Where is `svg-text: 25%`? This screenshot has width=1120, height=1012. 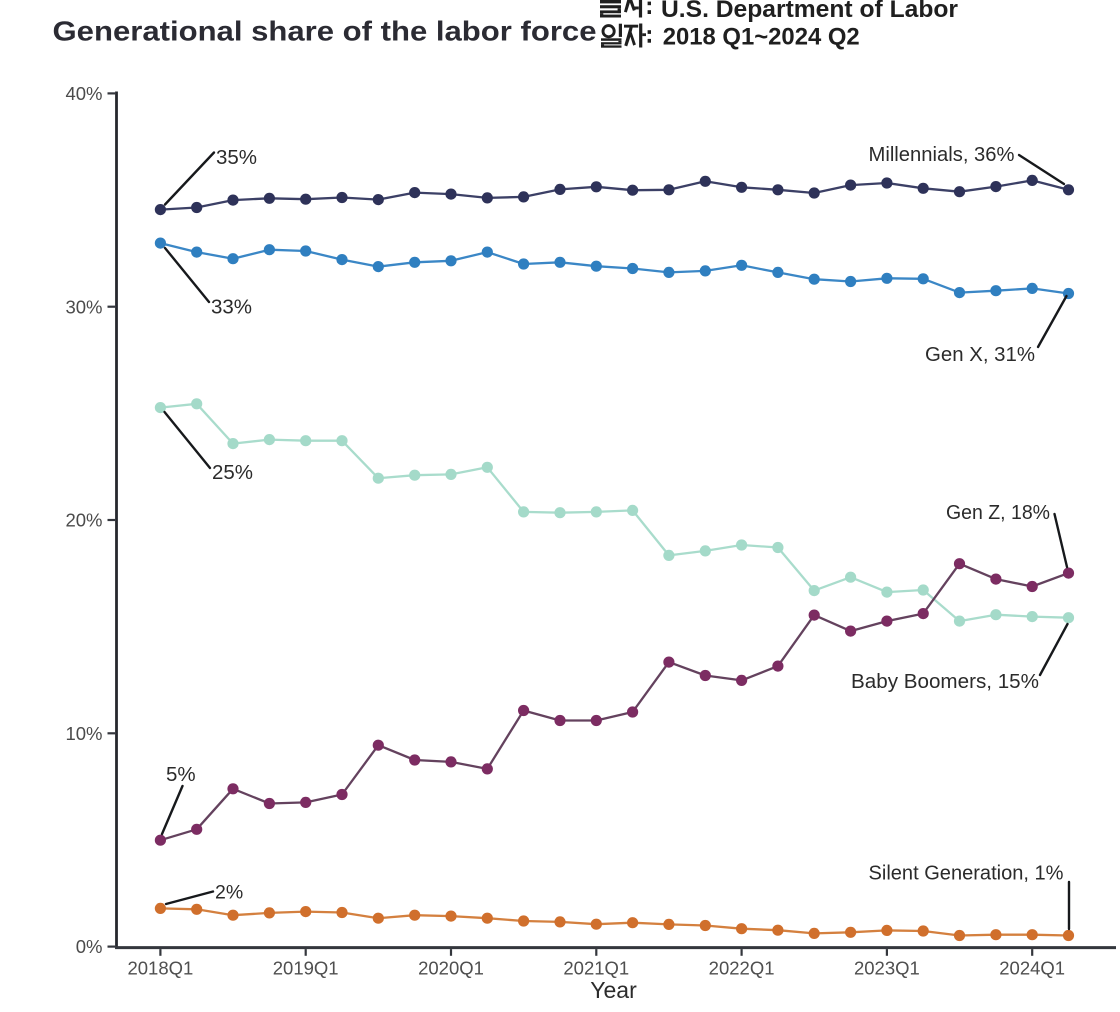
svg-text: 25% is located at coordinates (232, 472).